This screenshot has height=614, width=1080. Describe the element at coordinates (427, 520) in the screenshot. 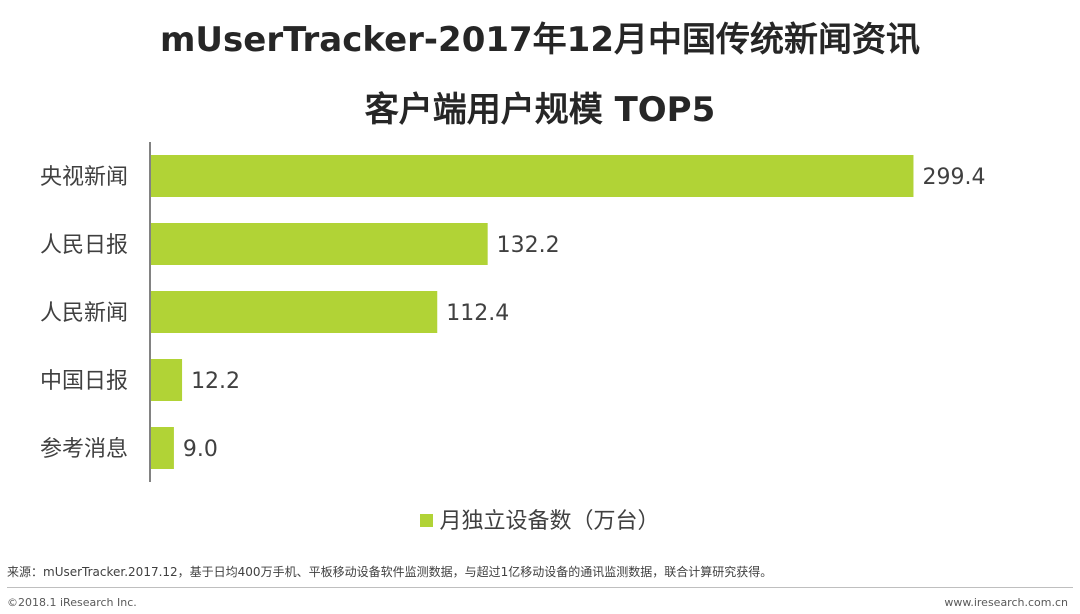

I see `legend-swatch` at that location.